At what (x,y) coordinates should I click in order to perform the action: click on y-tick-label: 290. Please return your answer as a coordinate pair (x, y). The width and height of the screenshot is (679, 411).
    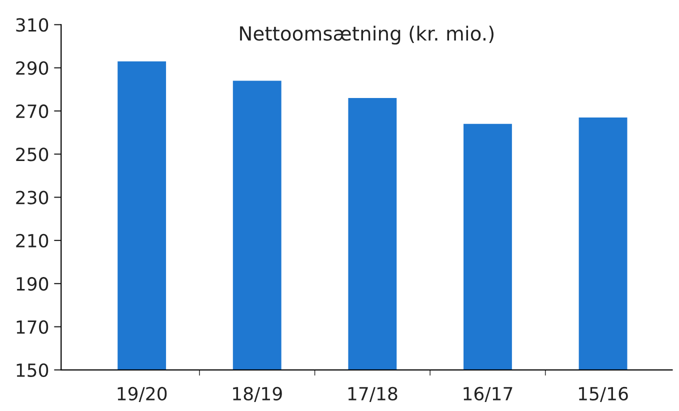
    Looking at the image, I should click on (32, 68).